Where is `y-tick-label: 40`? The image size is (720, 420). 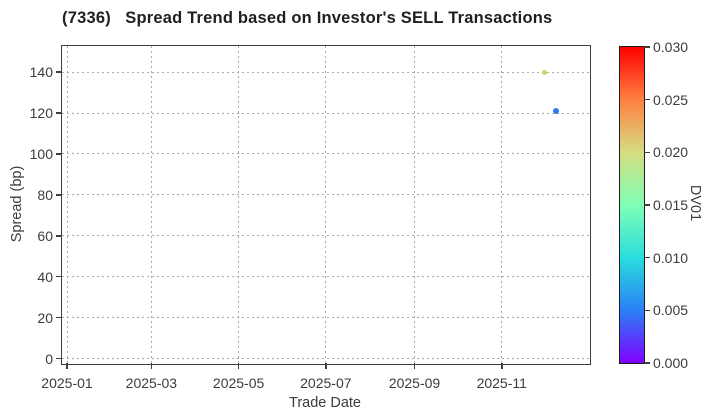
y-tick-label: 40 is located at coordinates (45, 276).